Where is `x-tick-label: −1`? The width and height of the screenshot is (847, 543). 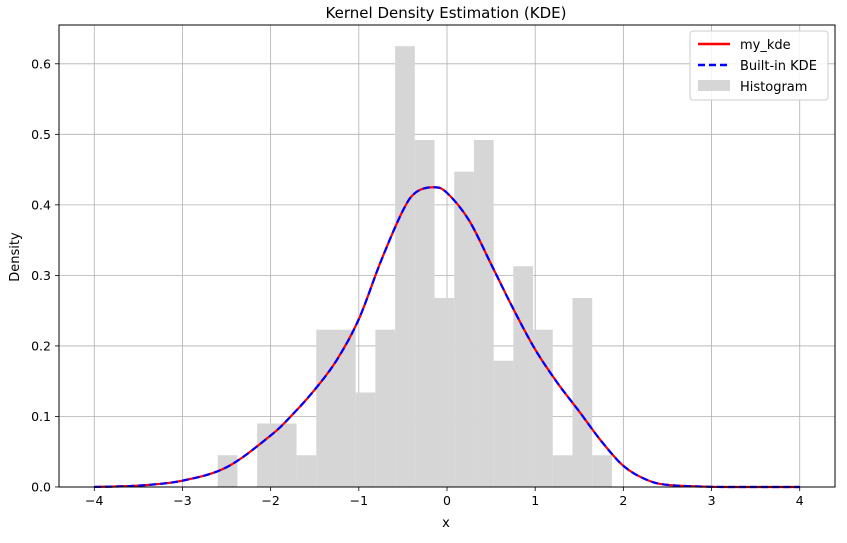 x-tick-label: −1 is located at coordinates (359, 500).